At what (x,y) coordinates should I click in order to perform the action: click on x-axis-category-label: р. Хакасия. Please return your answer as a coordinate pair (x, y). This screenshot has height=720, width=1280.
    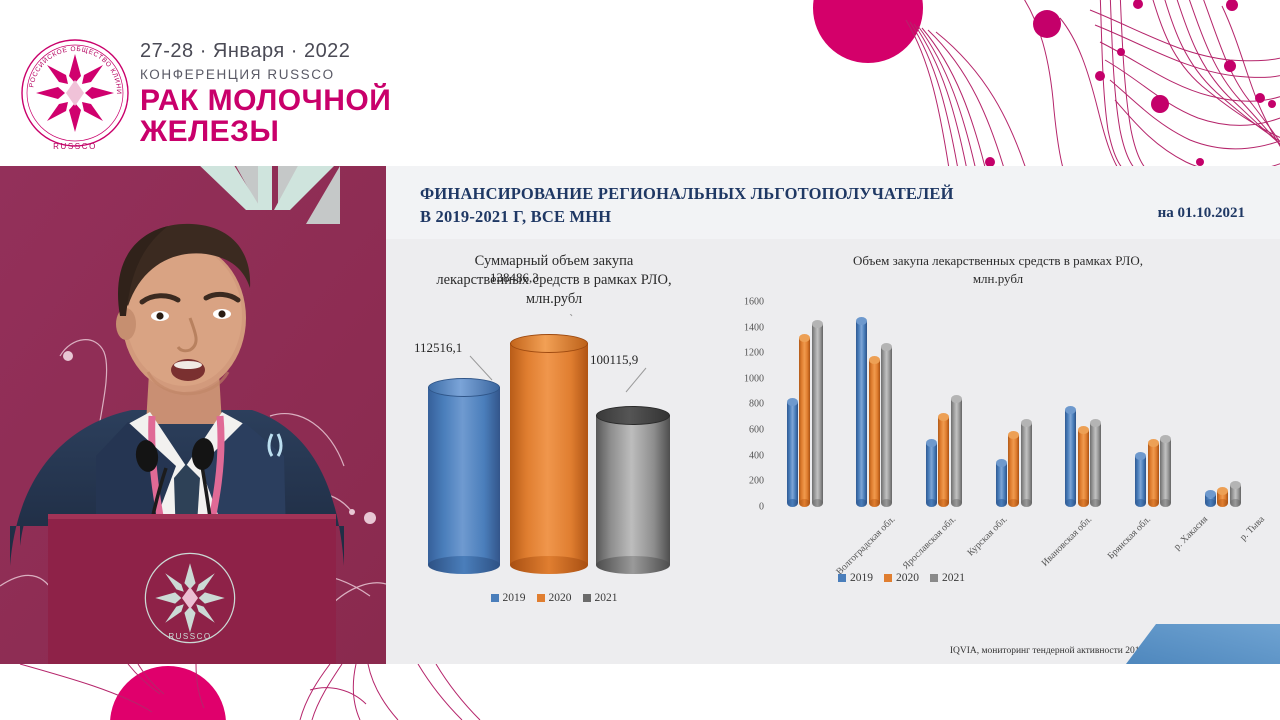
    Looking at the image, I should click on (1191, 533).